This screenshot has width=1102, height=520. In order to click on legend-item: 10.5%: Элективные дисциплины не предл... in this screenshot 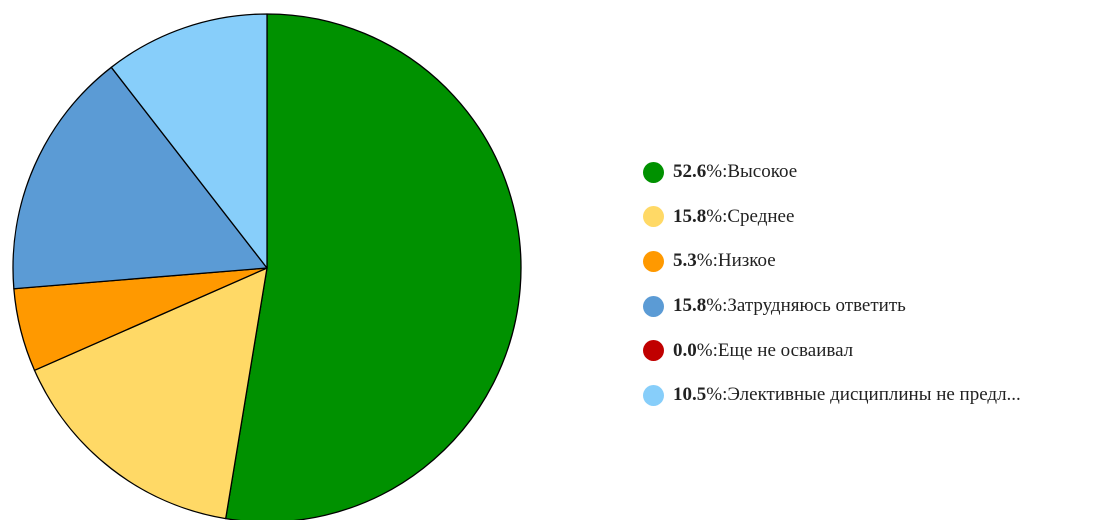, I will do `click(870, 395)`.